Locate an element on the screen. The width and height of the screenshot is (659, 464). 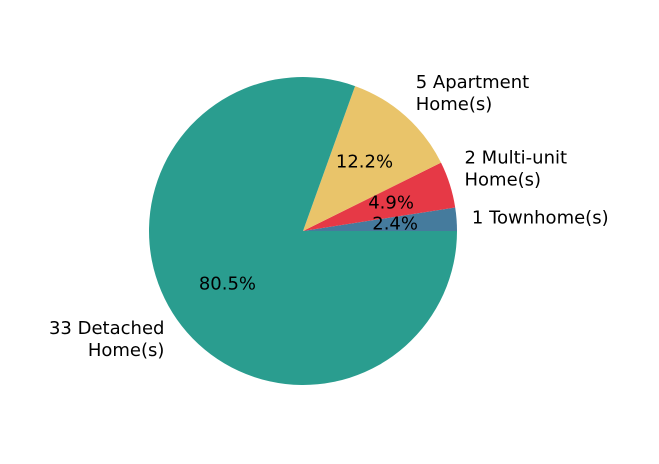
category-label: 33 Detached Home(s) is located at coordinates (106, 339).